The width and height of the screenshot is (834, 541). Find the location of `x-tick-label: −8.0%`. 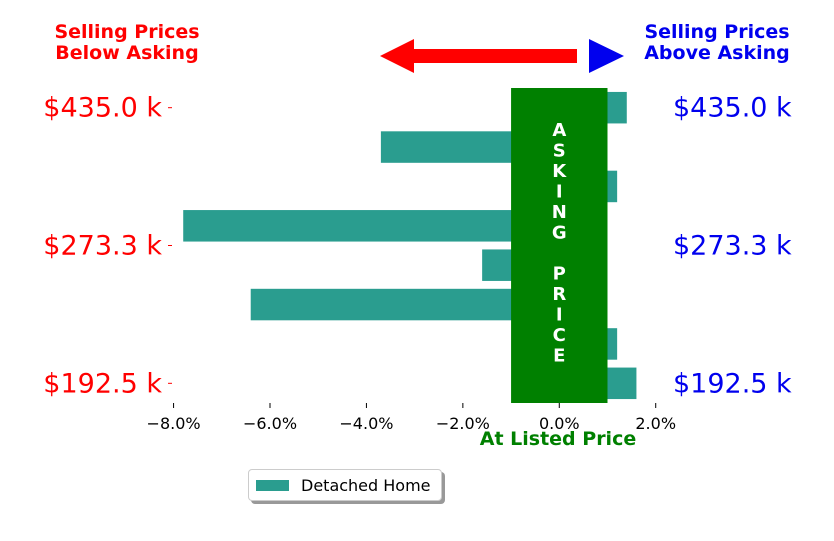

x-tick-label: −8.0% is located at coordinates (174, 423).